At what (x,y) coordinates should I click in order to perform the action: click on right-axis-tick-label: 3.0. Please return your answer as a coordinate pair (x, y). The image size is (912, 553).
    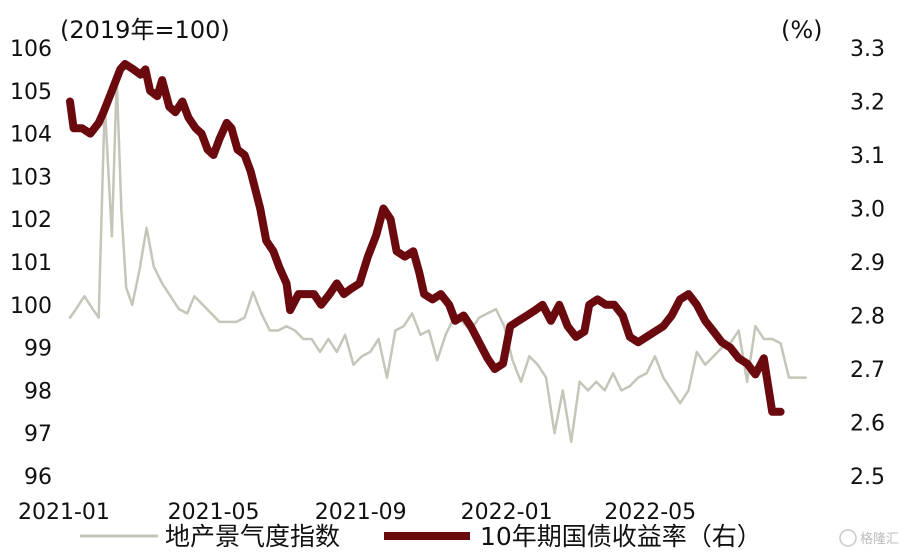
    Looking at the image, I should click on (867, 210).